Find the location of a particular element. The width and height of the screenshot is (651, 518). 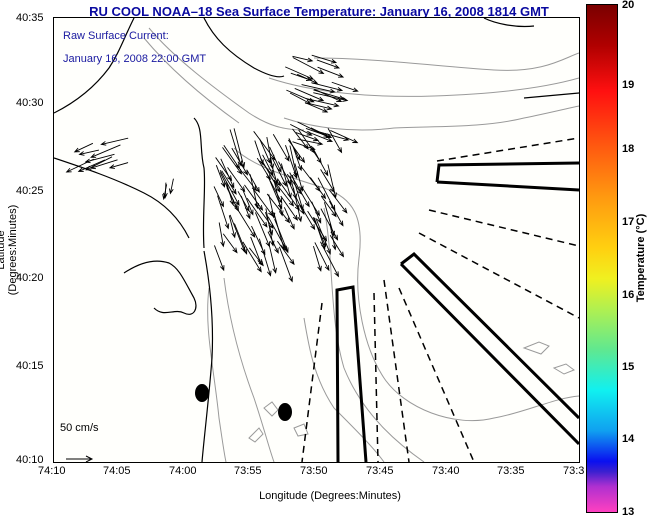

xtick-label: 73:55 is located at coordinates (248, 471).